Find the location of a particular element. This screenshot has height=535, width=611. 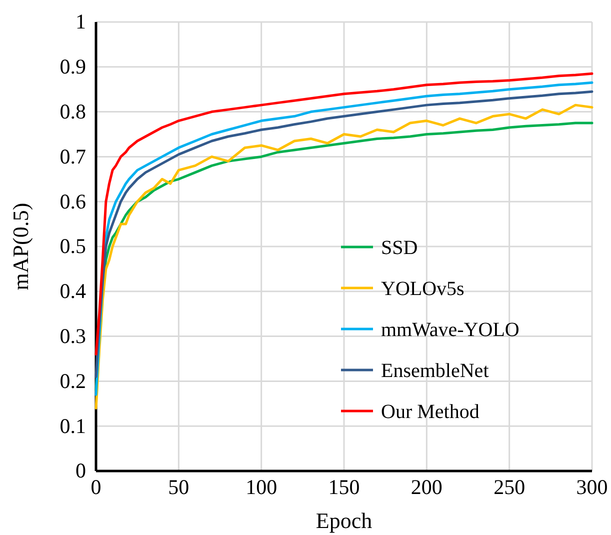

y-tick-label: 0.2 is located at coordinates (73, 380).